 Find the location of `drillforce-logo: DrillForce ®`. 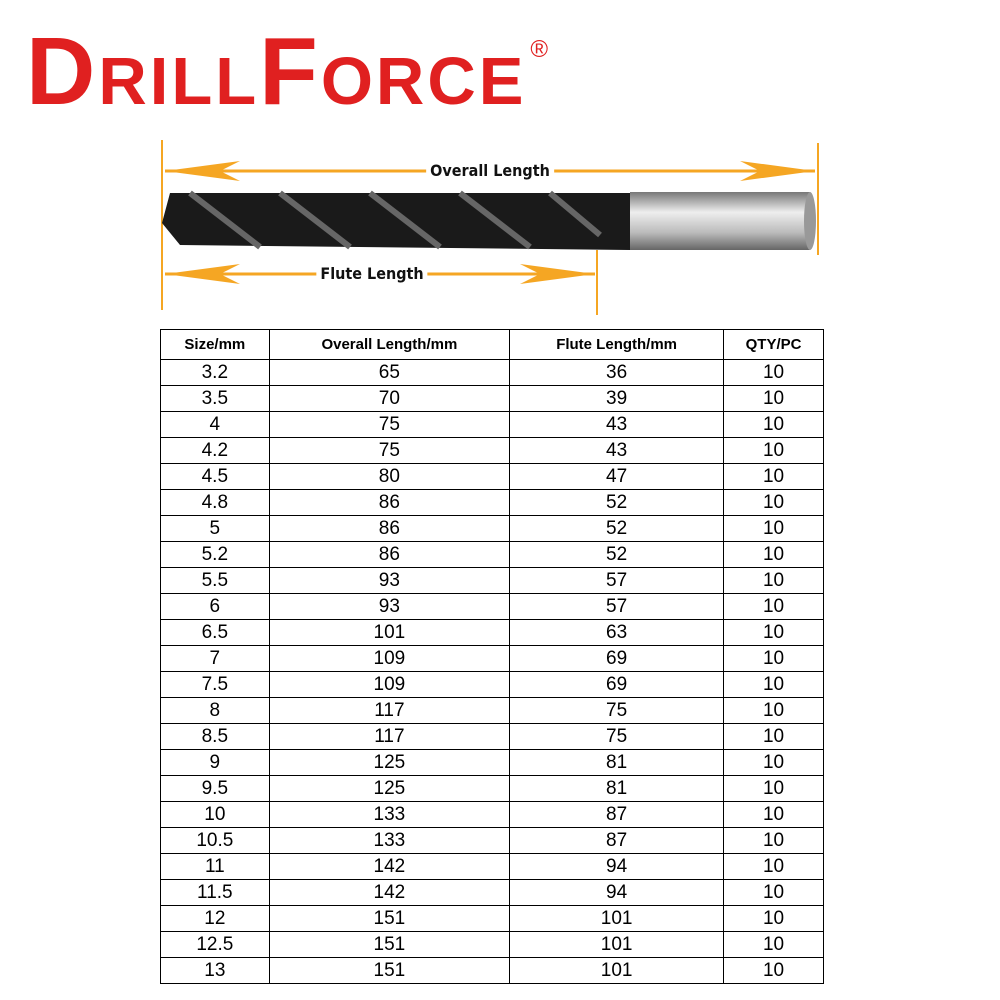

drillforce-logo: DrillForce ® is located at coordinates (287, 72).